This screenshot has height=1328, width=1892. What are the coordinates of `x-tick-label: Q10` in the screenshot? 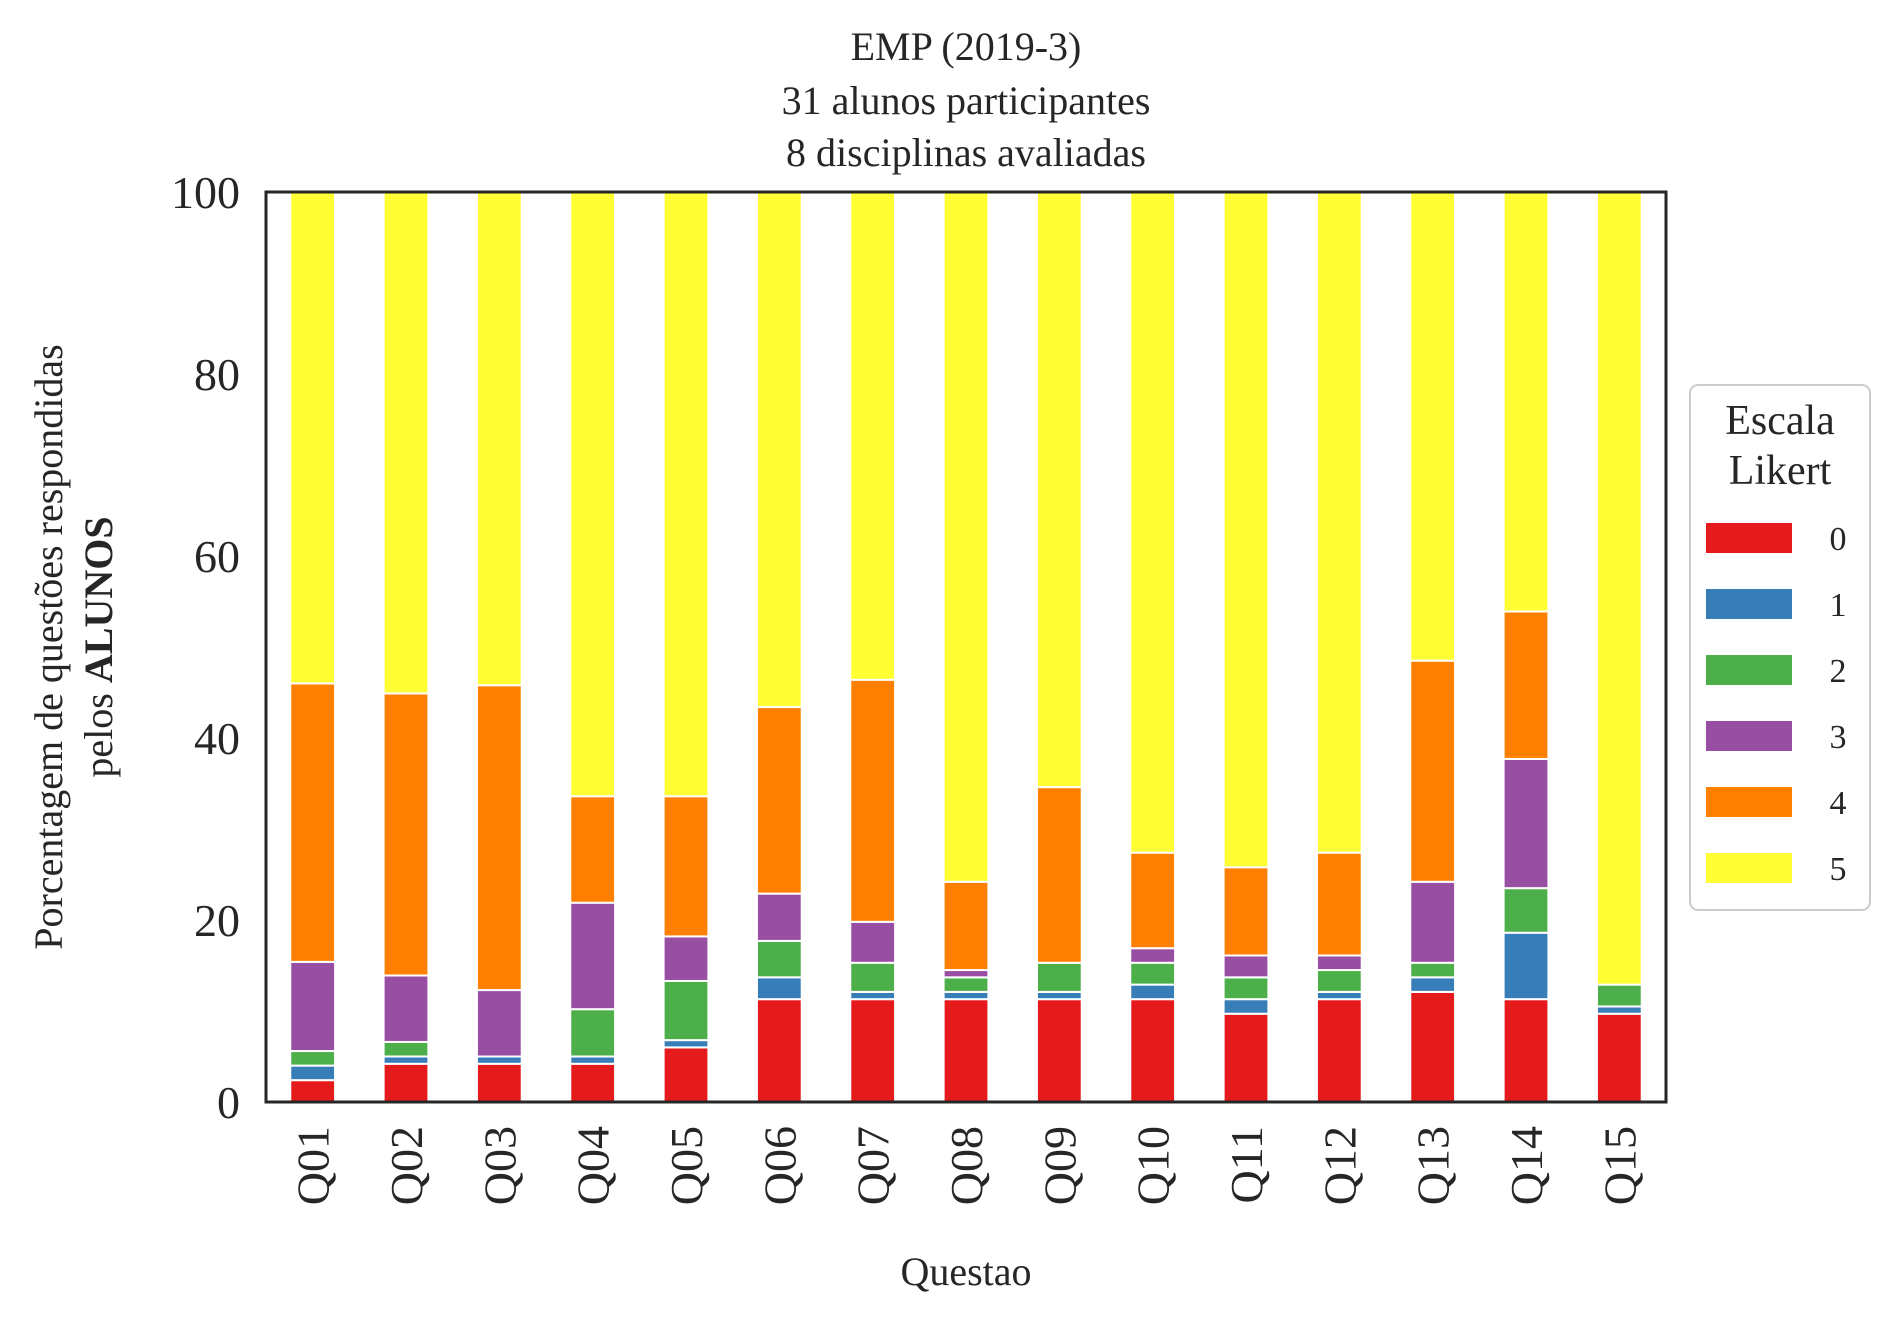 It's located at (1153, 1165).